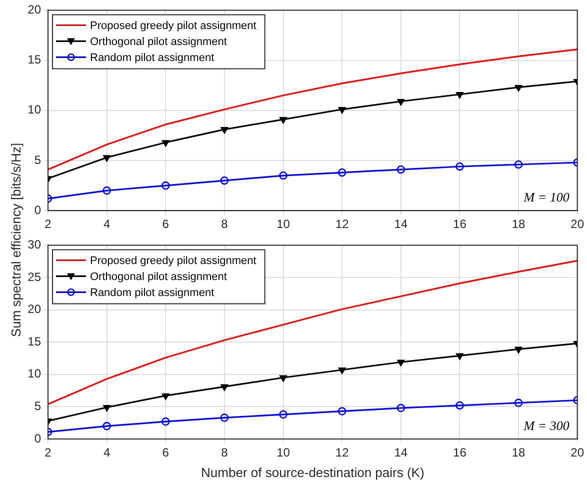 This screenshot has width=587, height=485. I want to click on y-tick-label: 30, so click(35, 245).